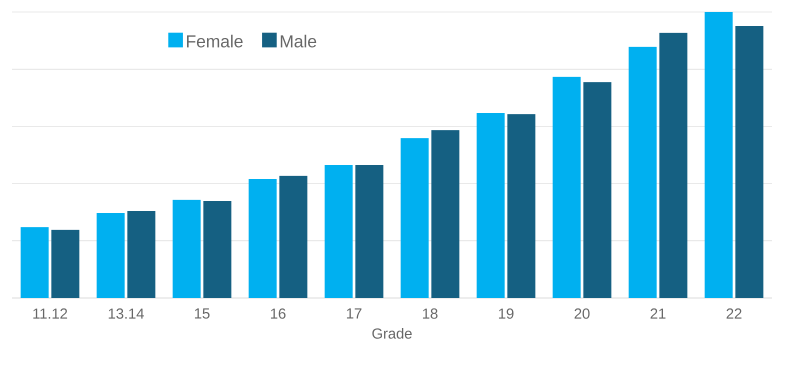  Describe the element at coordinates (50, 313) in the screenshot. I see `x-tick-label: 11.12` at that location.